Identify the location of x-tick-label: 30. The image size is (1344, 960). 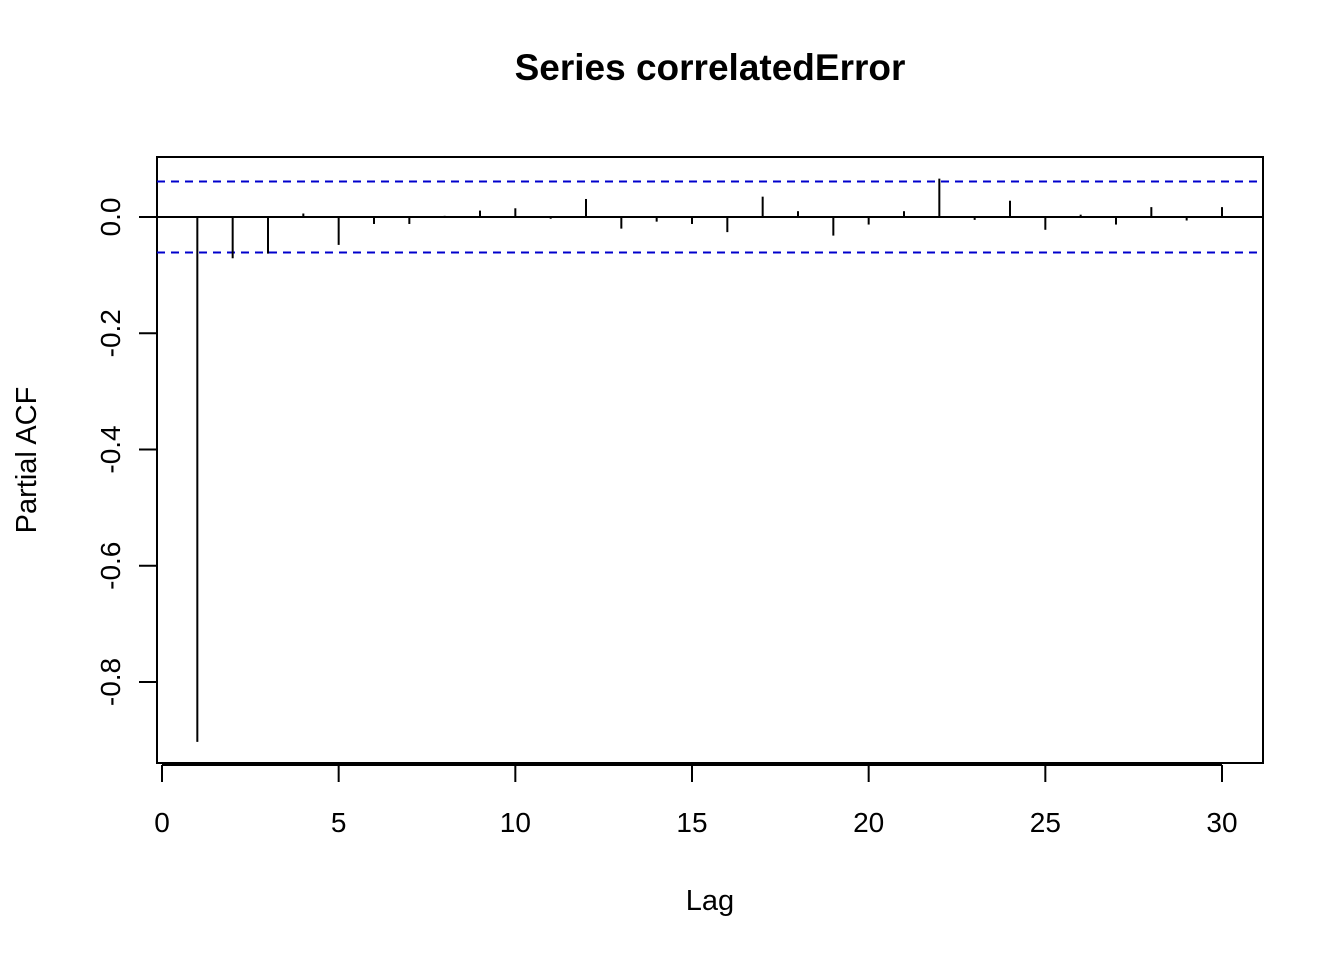
(1221, 822).